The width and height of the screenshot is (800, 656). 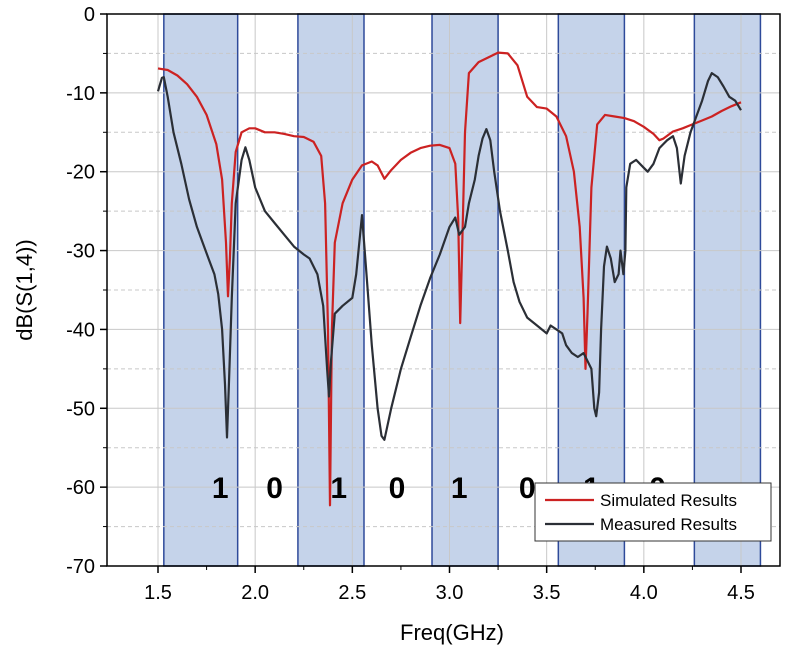 I want to click on x-tick-label: 1.5, so click(x=158, y=593).